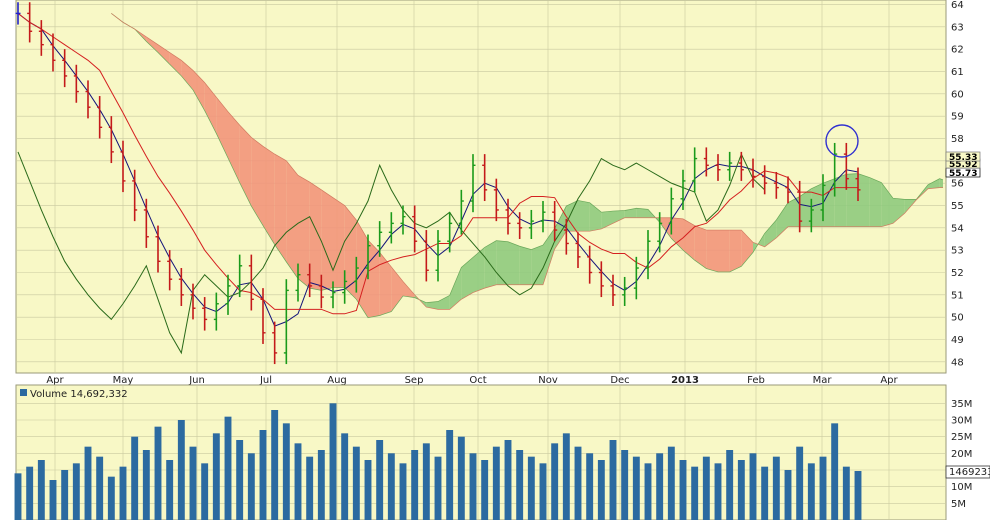  What do you see at coordinates (961, 487) in the screenshot?
I see `volume-y-tick-label: 10M` at bounding box center [961, 487].